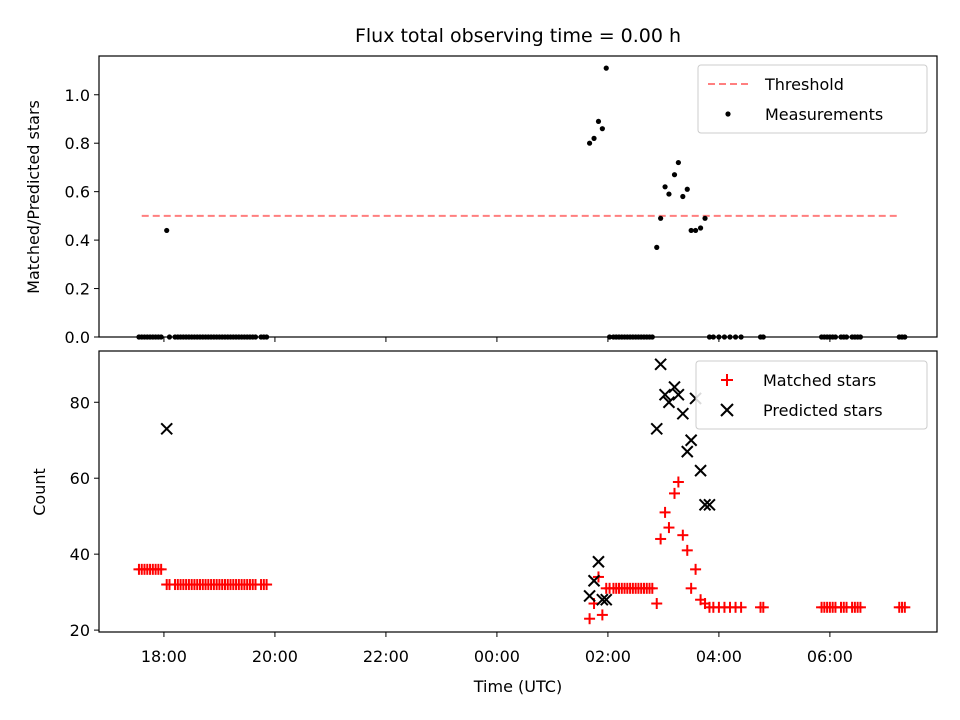 Image resolution: width=960 pixels, height=720 pixels. I want to click on bottom-y-tick-label: 20, so click(80, 630).